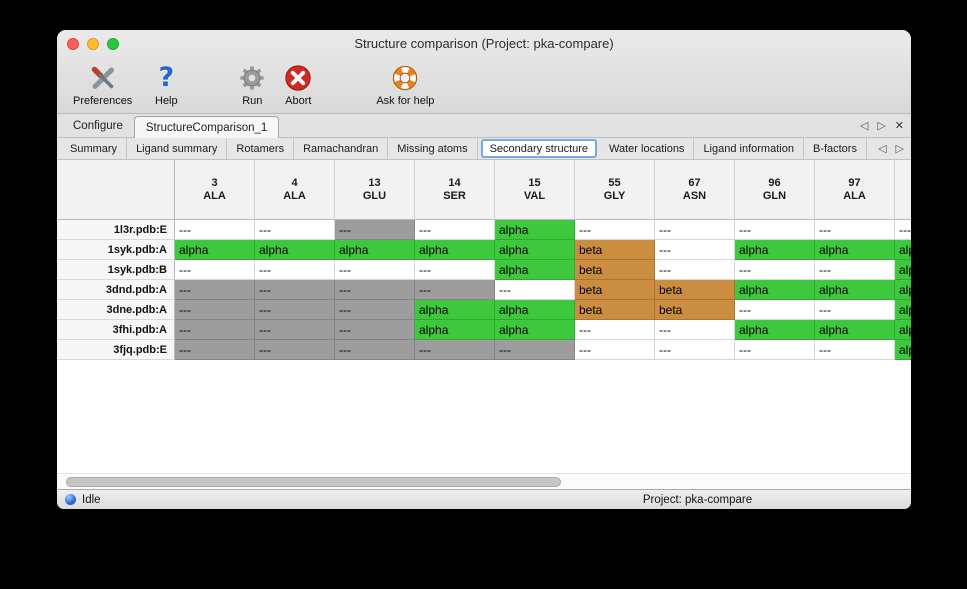 This screenshot has width=967, height=589. What do you see at coordinates (116, 230) in the screenshot?
I see `row-header-1l3r-pdb-E: 1l3r.pdb:E` at bounding box center [116, 230].